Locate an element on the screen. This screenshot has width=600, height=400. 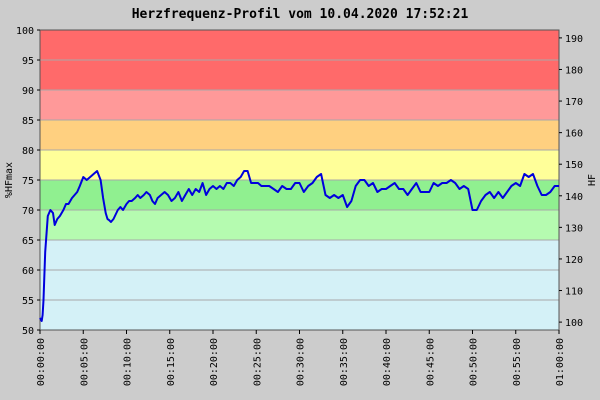
y-right-tick-label: 190 is located at coordinates (574, 39).